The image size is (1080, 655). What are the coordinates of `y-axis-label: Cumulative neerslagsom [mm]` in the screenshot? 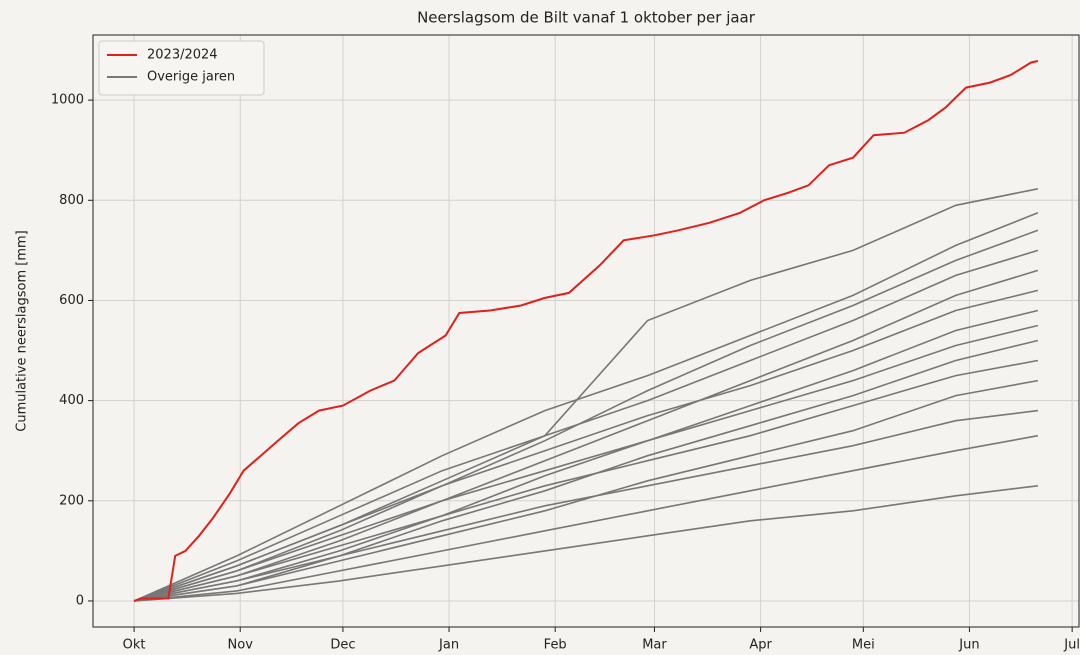 It's located at (22, 331).